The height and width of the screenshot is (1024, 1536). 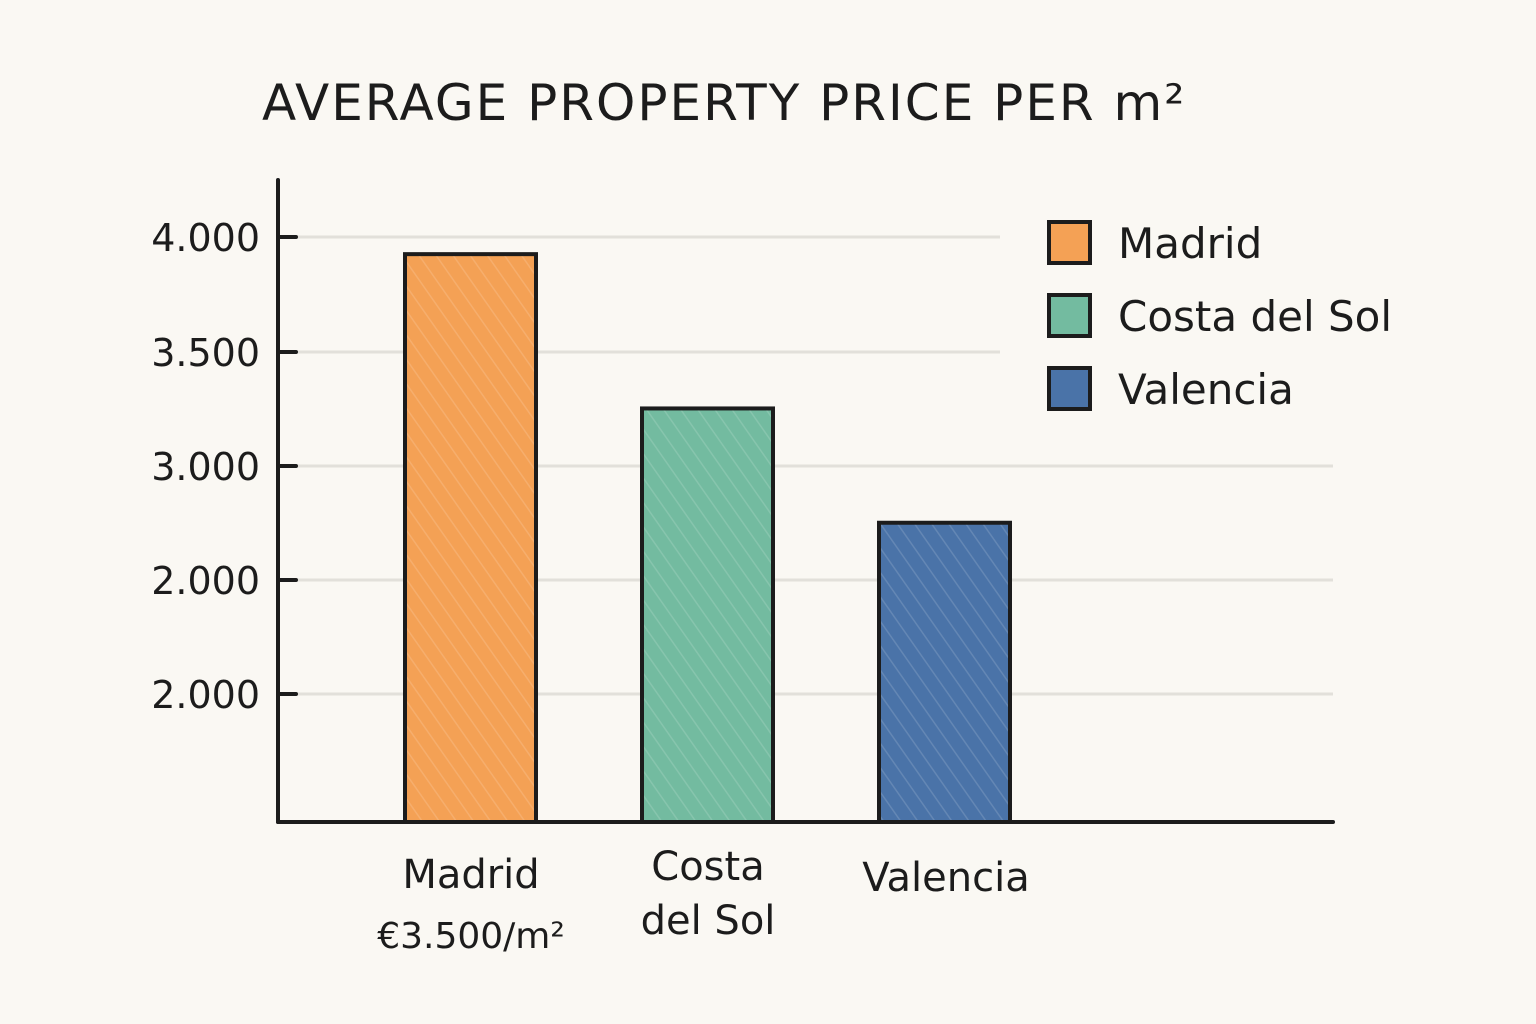 I want to click on legend-label: Madrid, so click(x=1190, y=243).